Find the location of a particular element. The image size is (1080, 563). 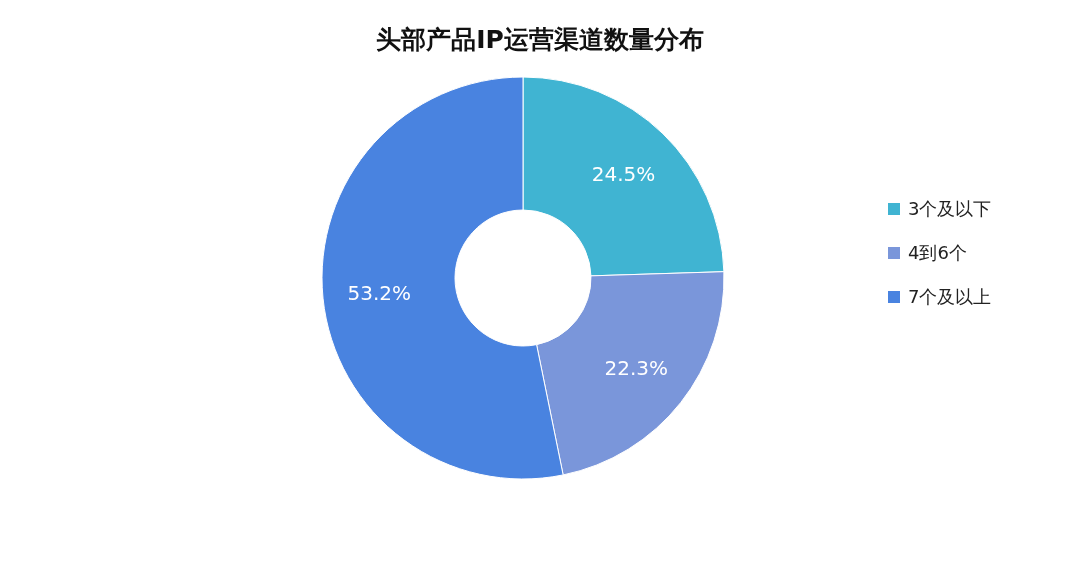

data-label: 24.5% is located at coordinates (623, 174).